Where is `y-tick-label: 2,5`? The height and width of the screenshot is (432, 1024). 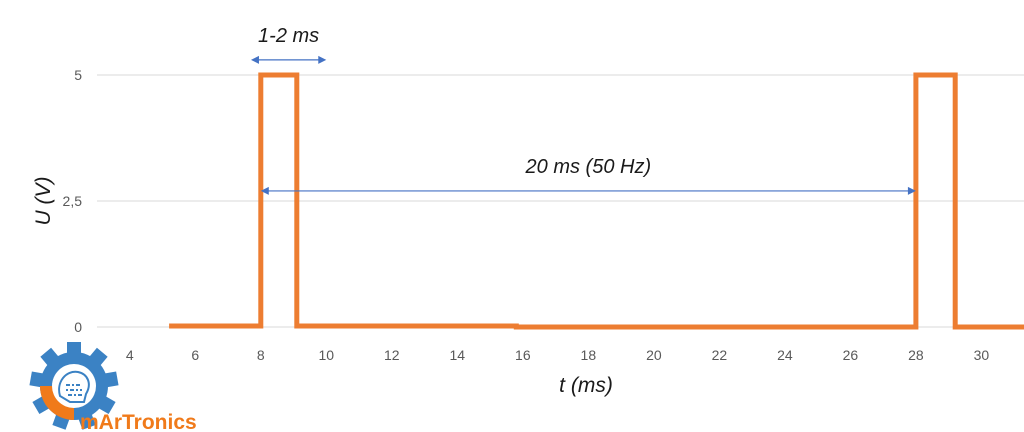
y-tick-label: 2,5 is located at coordinates (73, 201).